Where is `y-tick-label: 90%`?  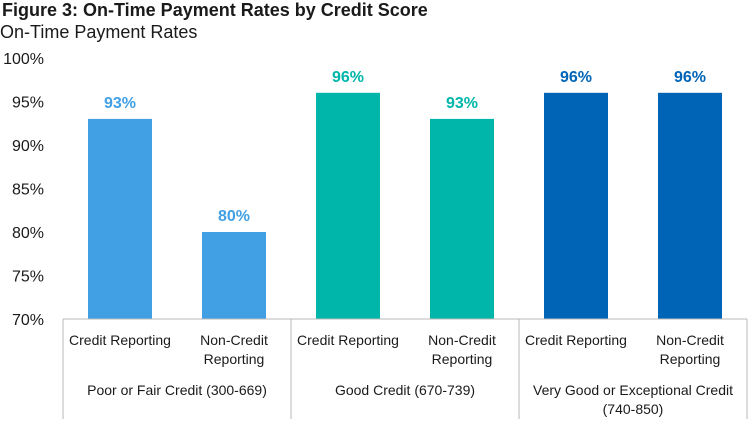 y-tick-label: 90% is located at coordinates (28, 146).